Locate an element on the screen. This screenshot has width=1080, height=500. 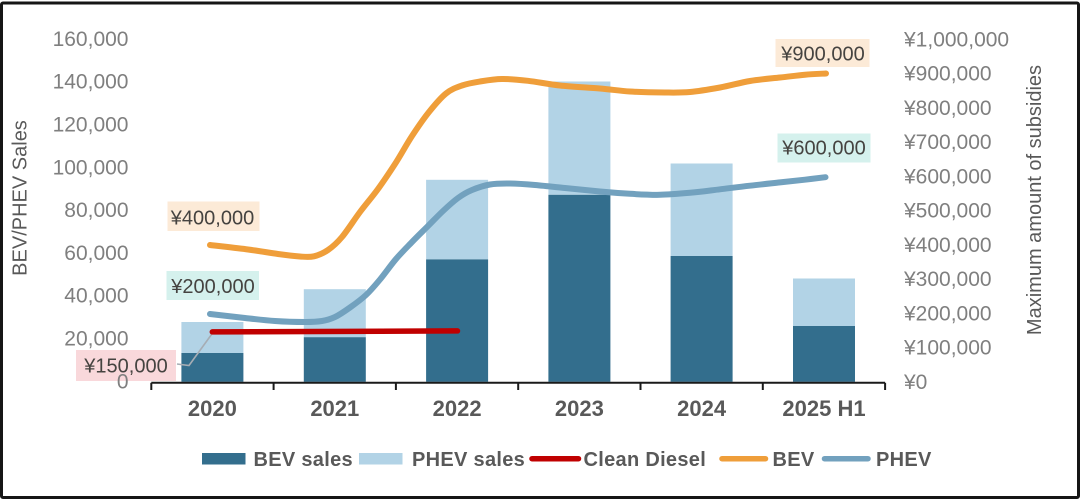
svg-text: ¥0 is located at coordinates (915, 382).